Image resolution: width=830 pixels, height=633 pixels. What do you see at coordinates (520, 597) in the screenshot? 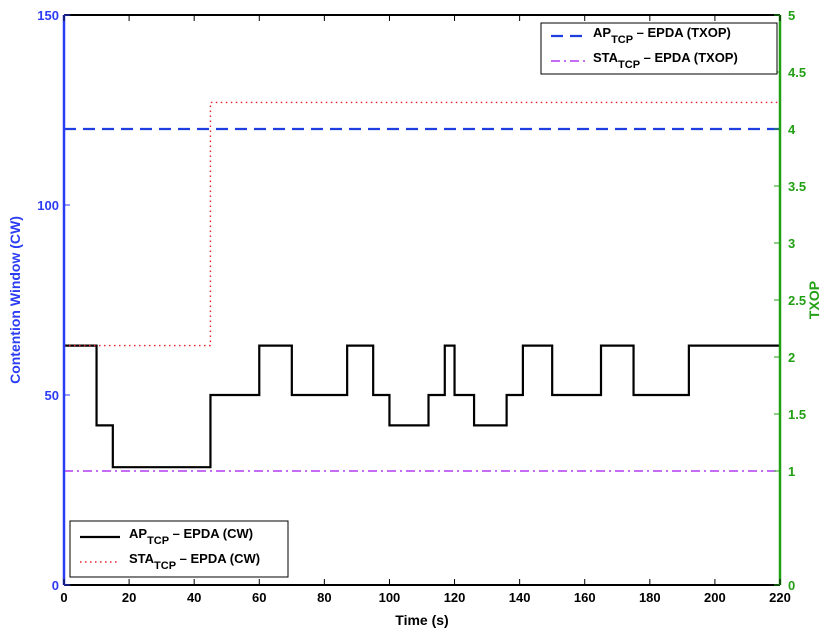
I see `x-tick-label: 140` at bounding box center [520, 597].